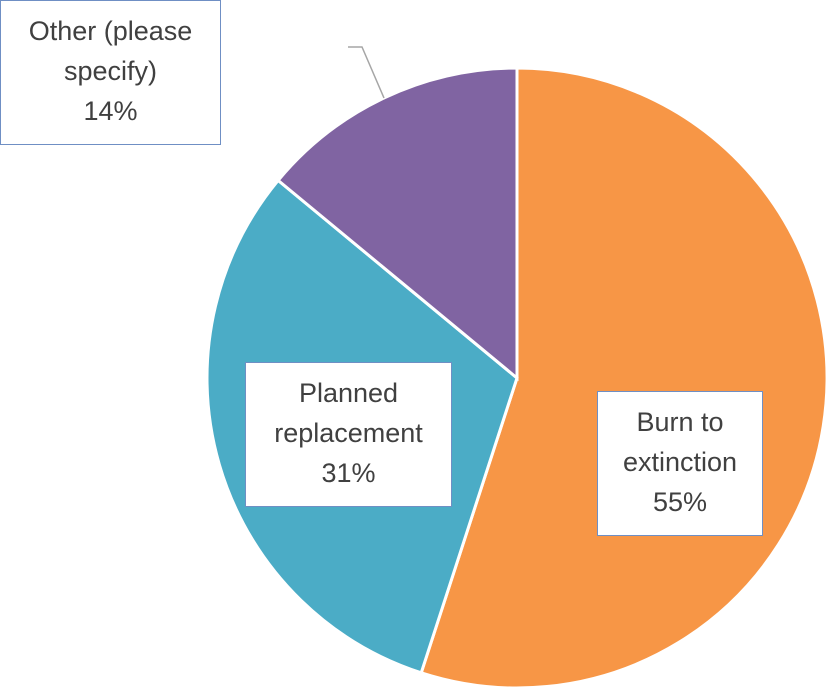 This screenshot has width=828, height=688. What do you see at coordinates (397, 224) in the screenshot?
I see `pie-slice` at bounding box center [397, 224].